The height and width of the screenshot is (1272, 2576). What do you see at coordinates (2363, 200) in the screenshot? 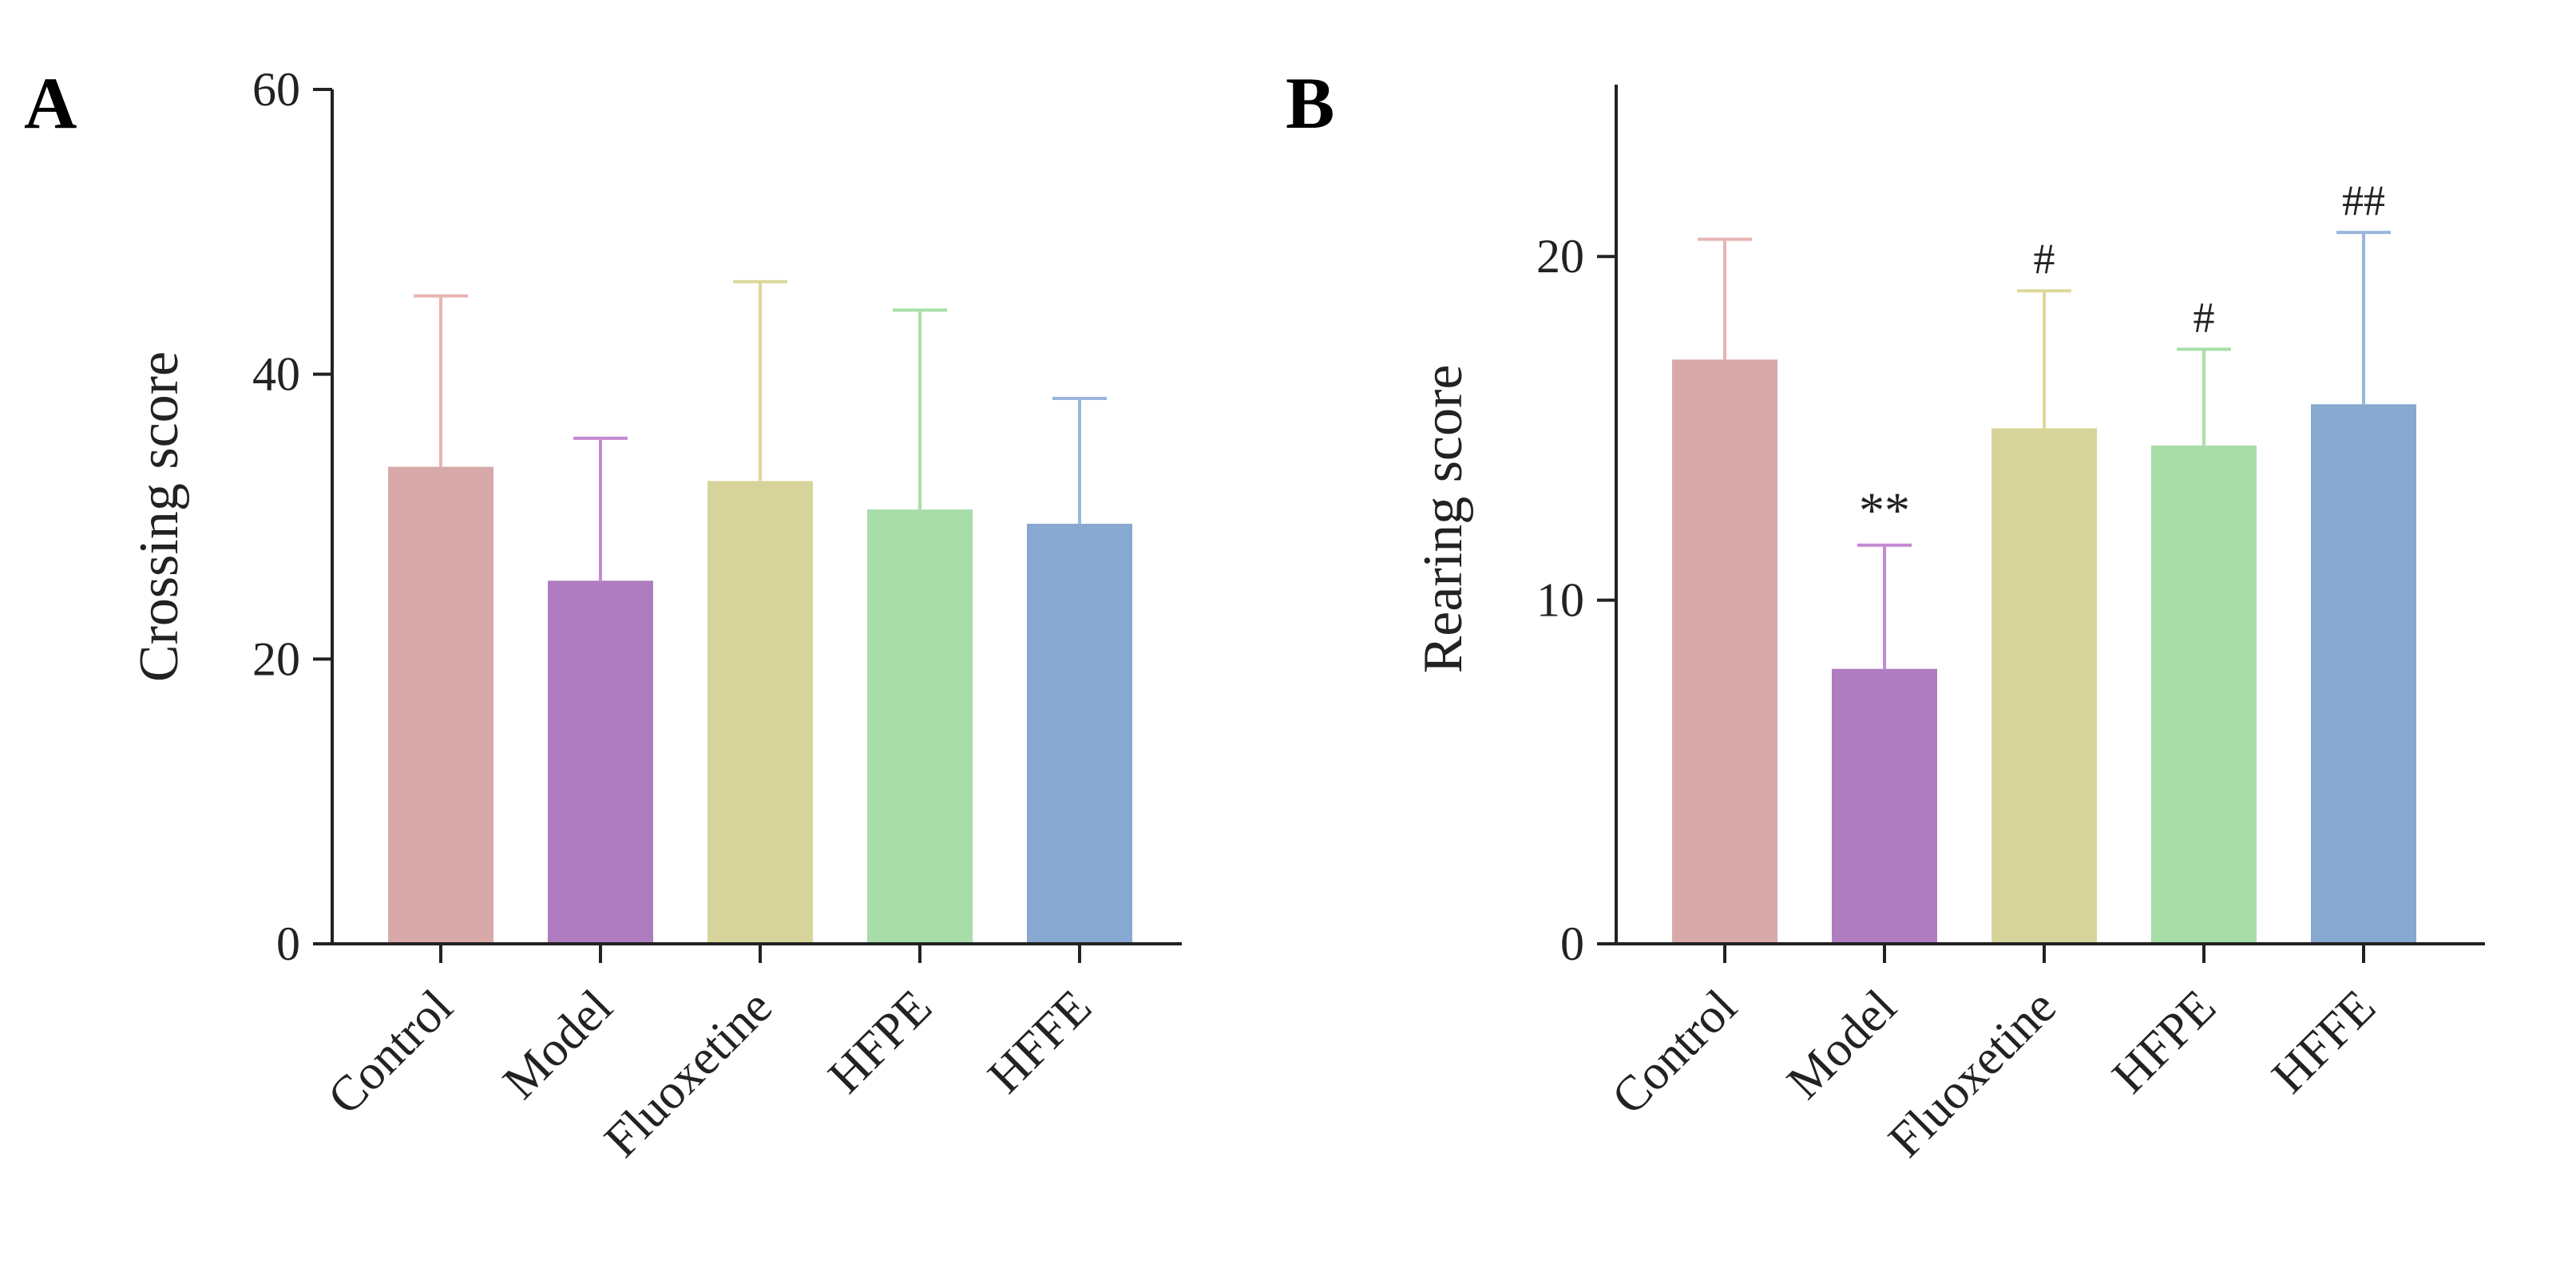
I see `significance-label: ##` at bounding box center [2363, 200].